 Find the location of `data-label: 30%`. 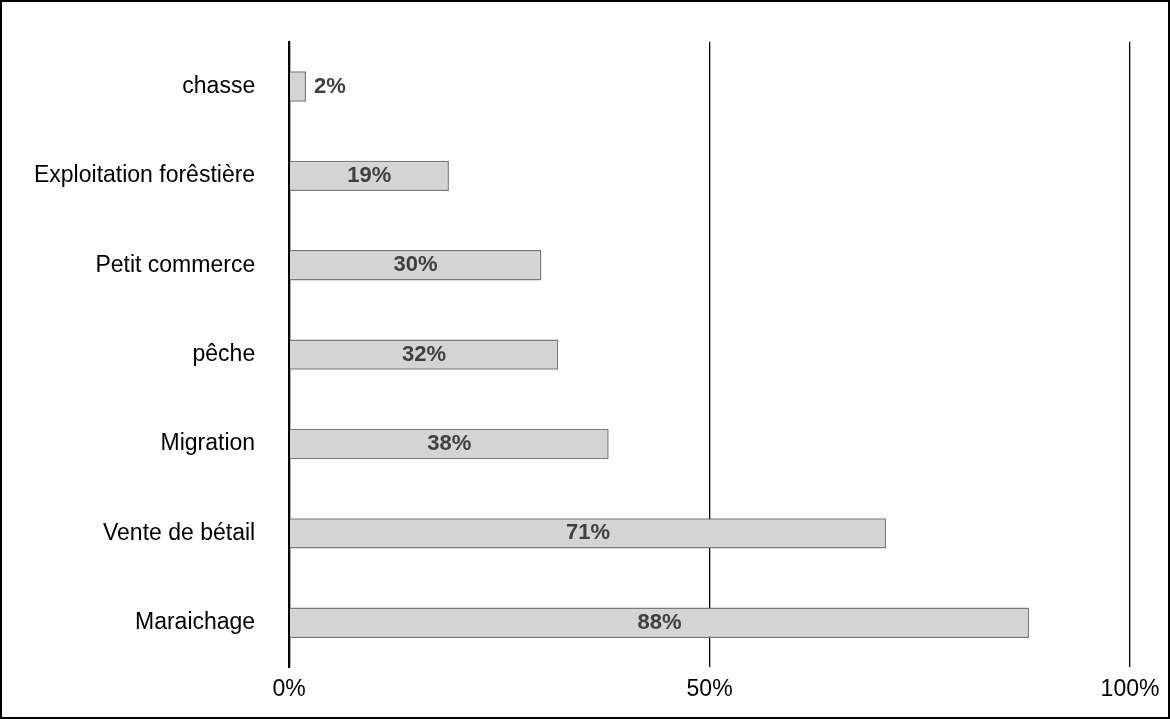

data-label: 30% is located at coordinates (415, 264).